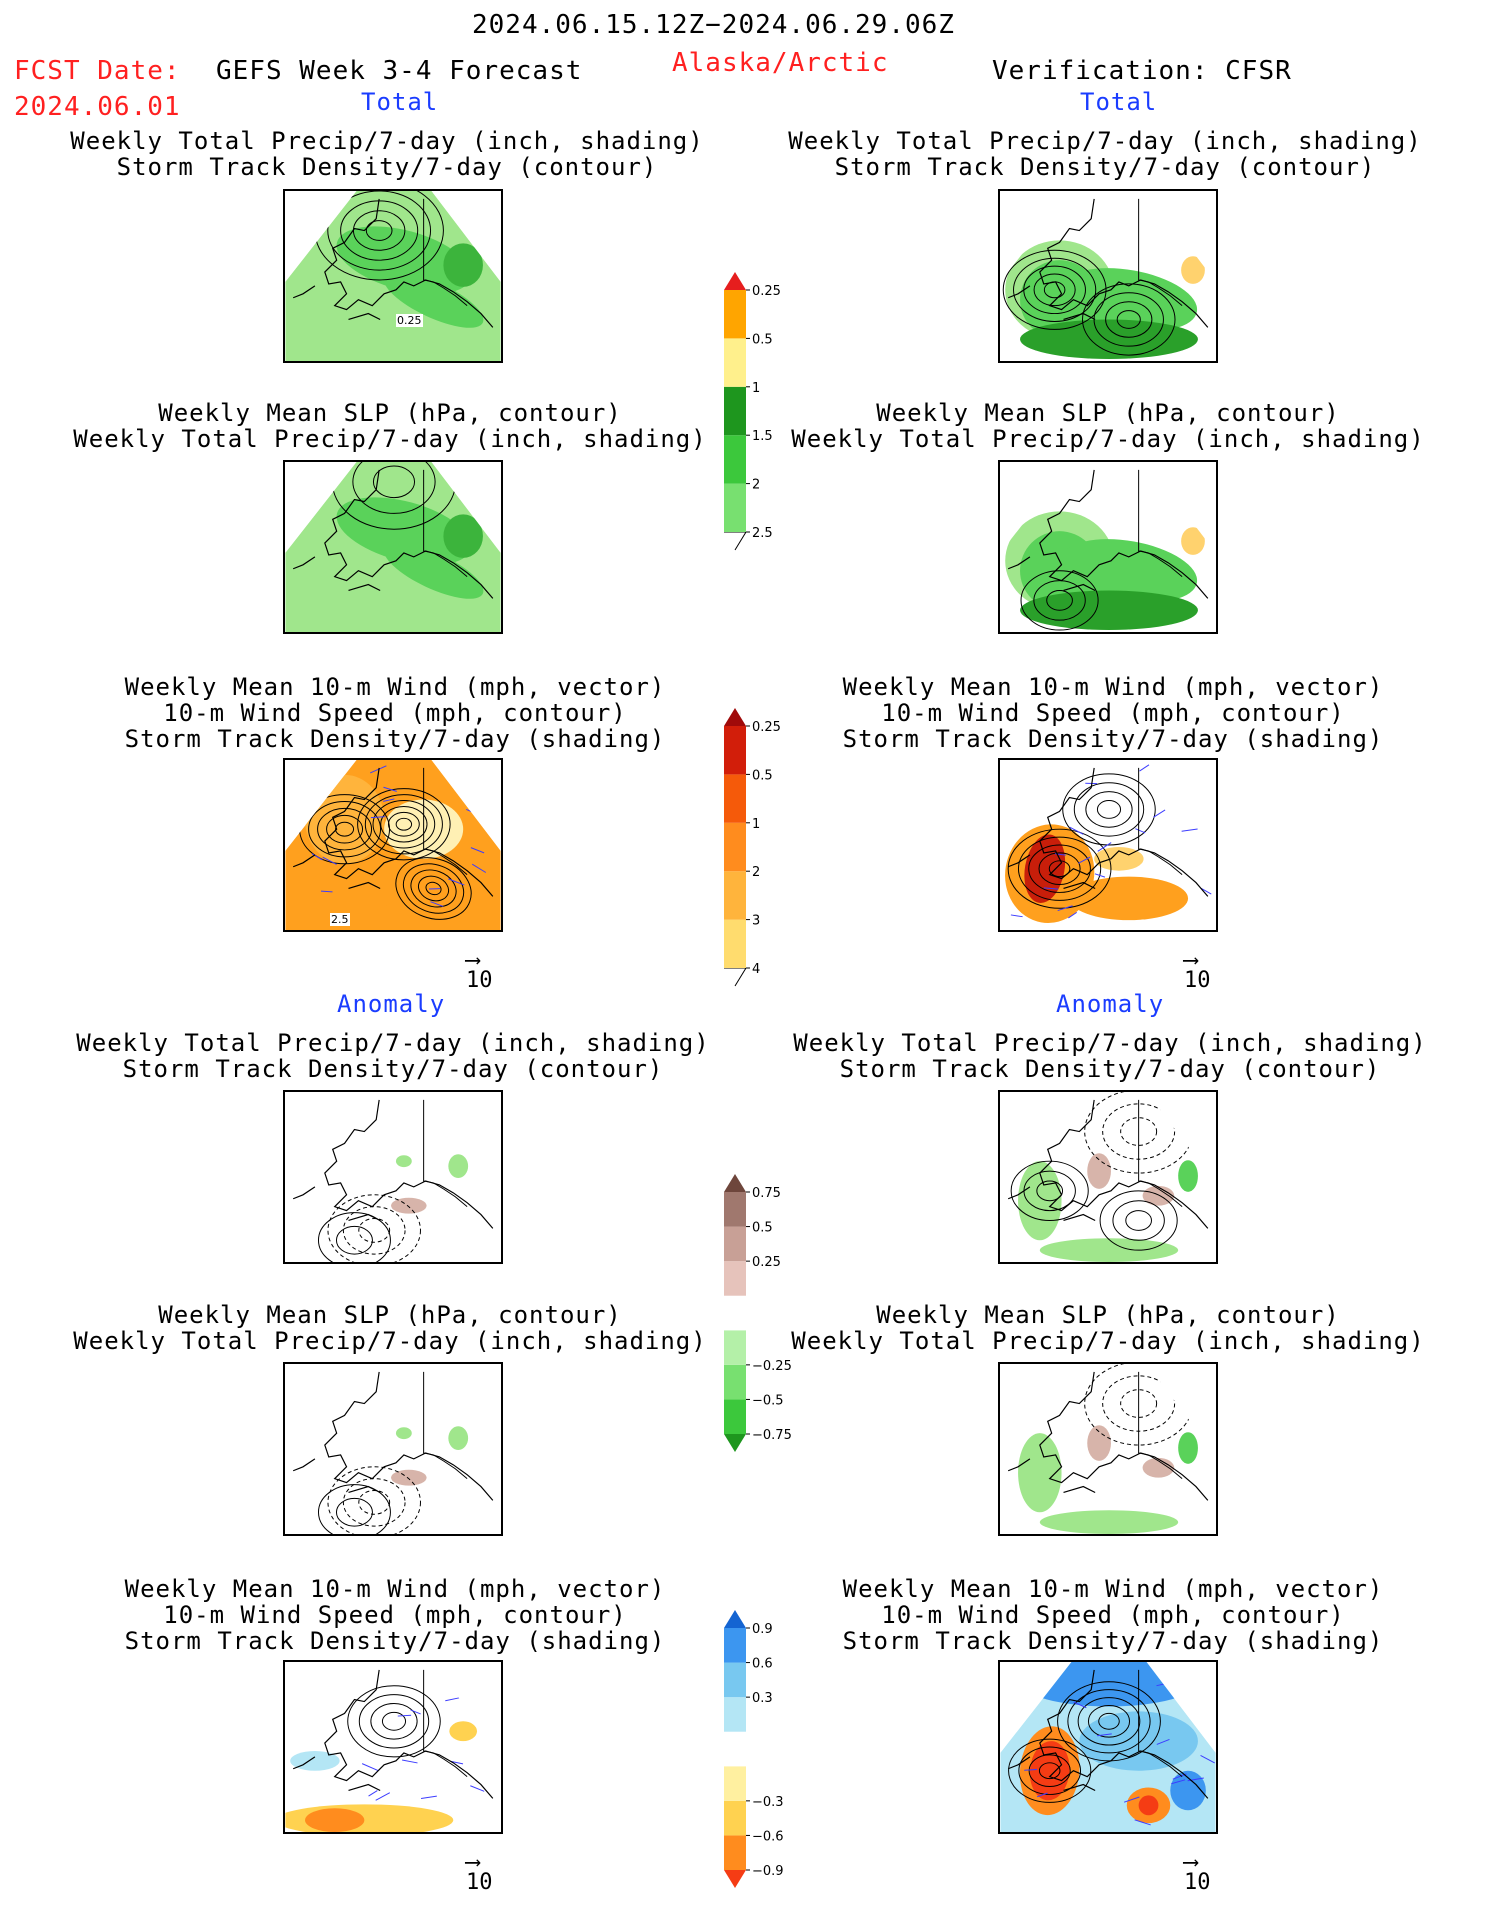 This screenshot has width=1487, height=1925. Describe the element at coordinates (399, 71) in the screenshot. I see `product-title: GEFS Week 3-4 Forecast` at that location.